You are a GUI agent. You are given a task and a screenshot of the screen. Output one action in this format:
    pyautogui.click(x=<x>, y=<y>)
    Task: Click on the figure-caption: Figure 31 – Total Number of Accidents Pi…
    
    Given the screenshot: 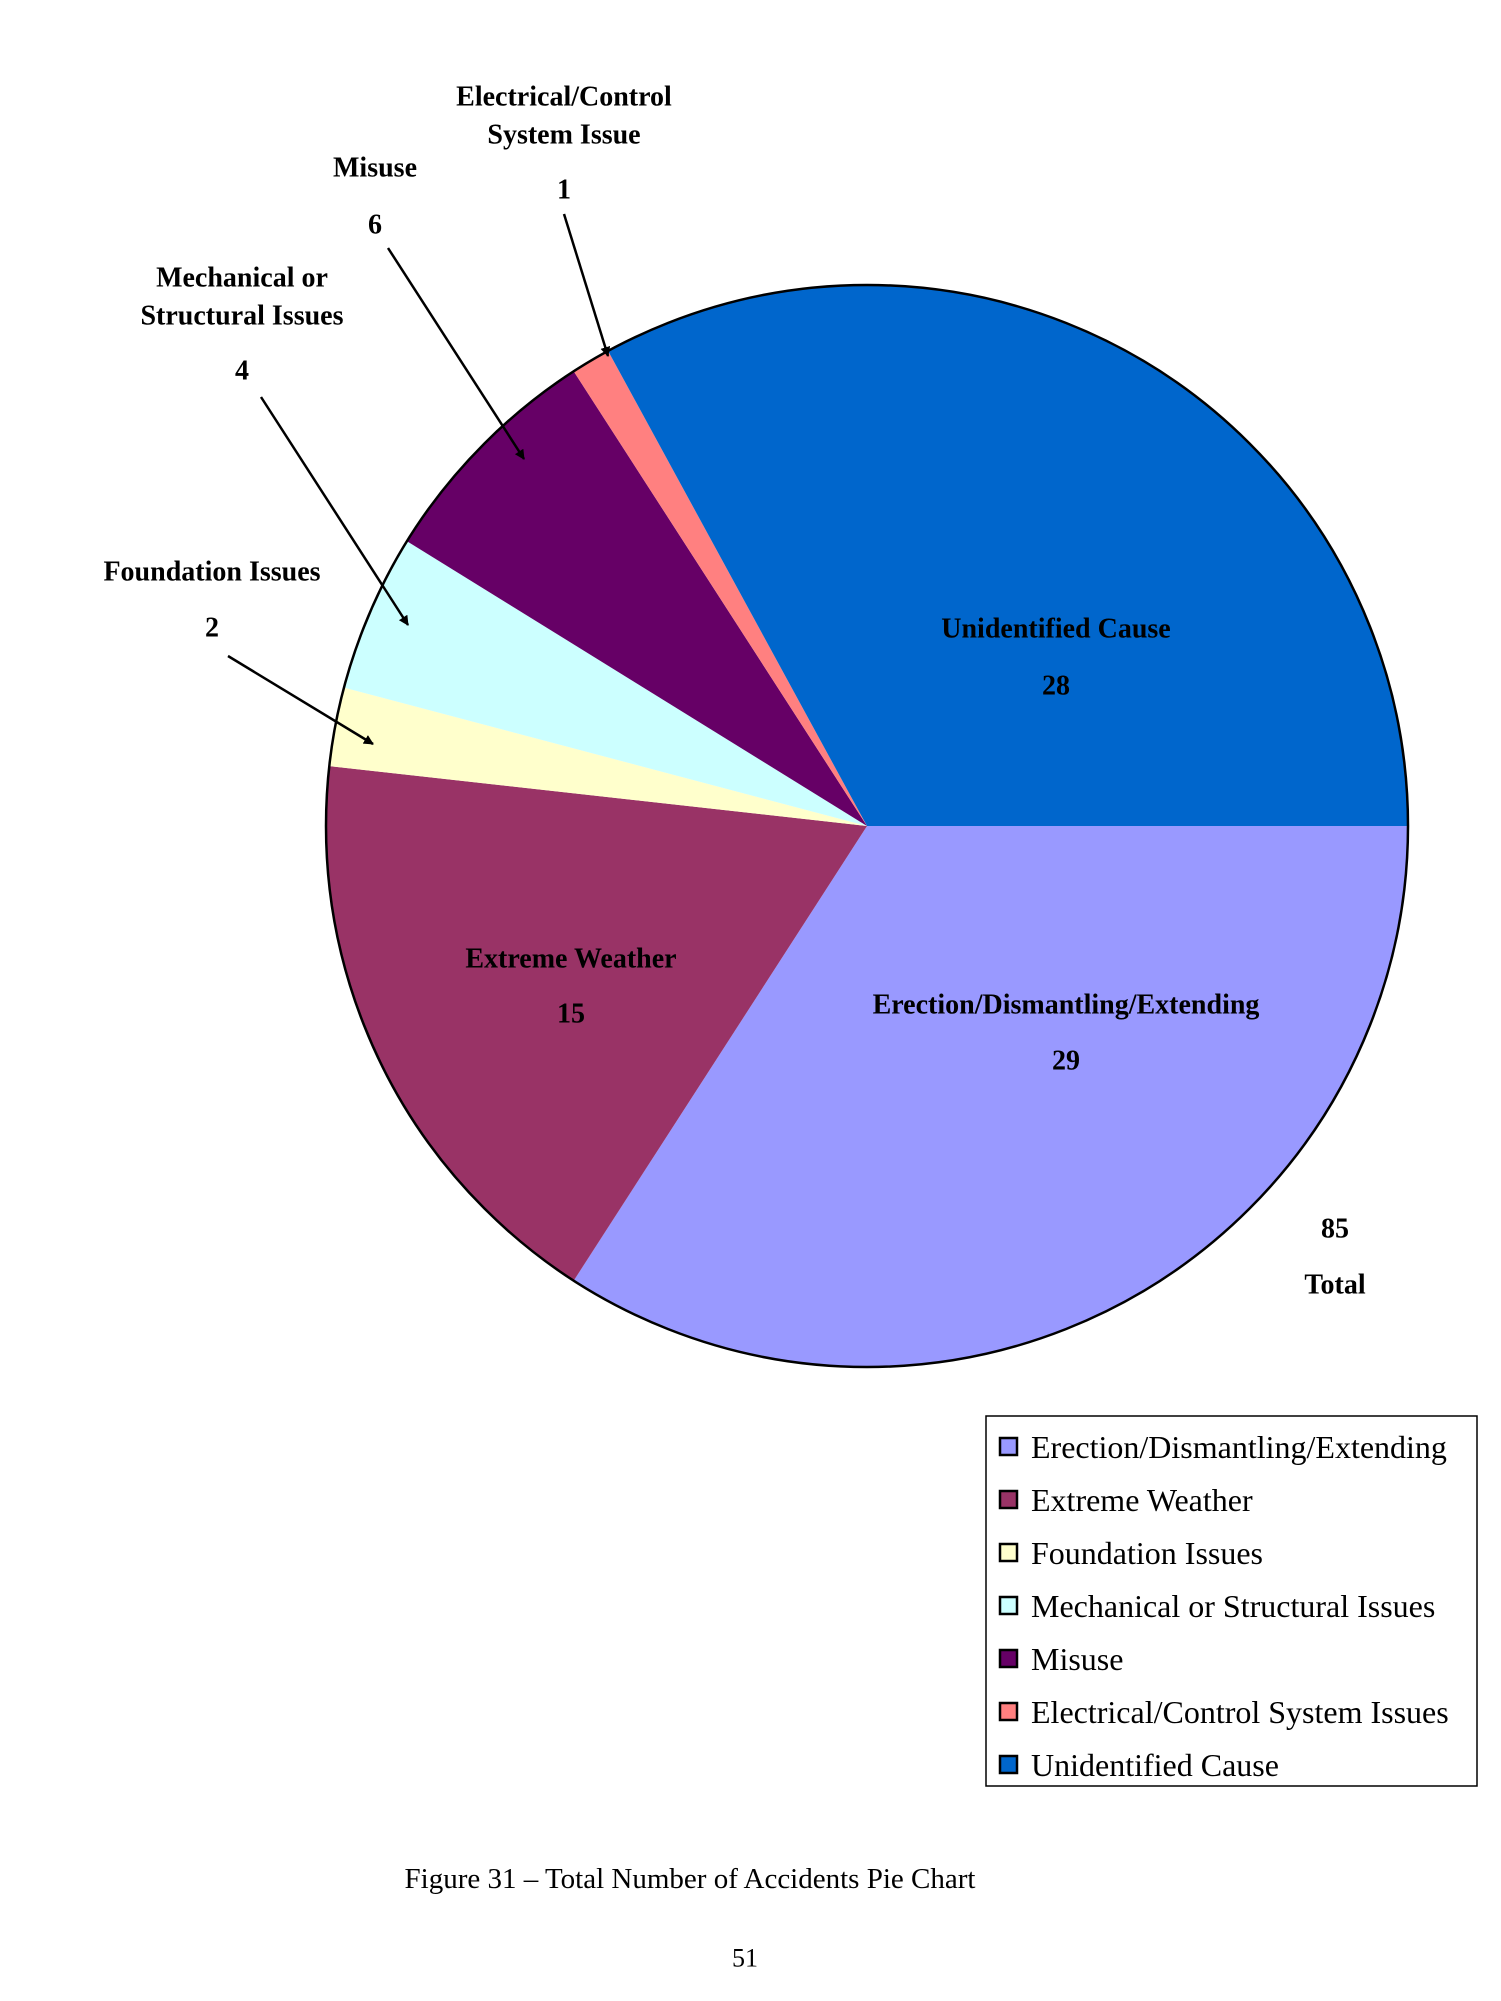 What is the action you would take?
    pyautogui.click(x=690, y=1879)
    